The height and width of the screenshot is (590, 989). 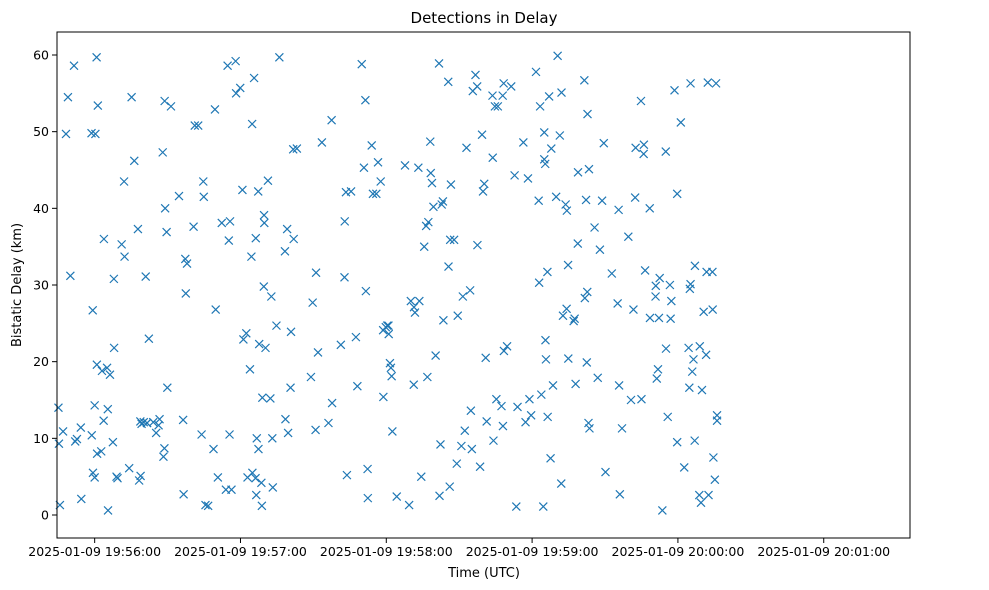 What do you see at coordinates (41, 55) in the screenshot?
I see `y-tick-label: 60` at bounding box center [41, 55].